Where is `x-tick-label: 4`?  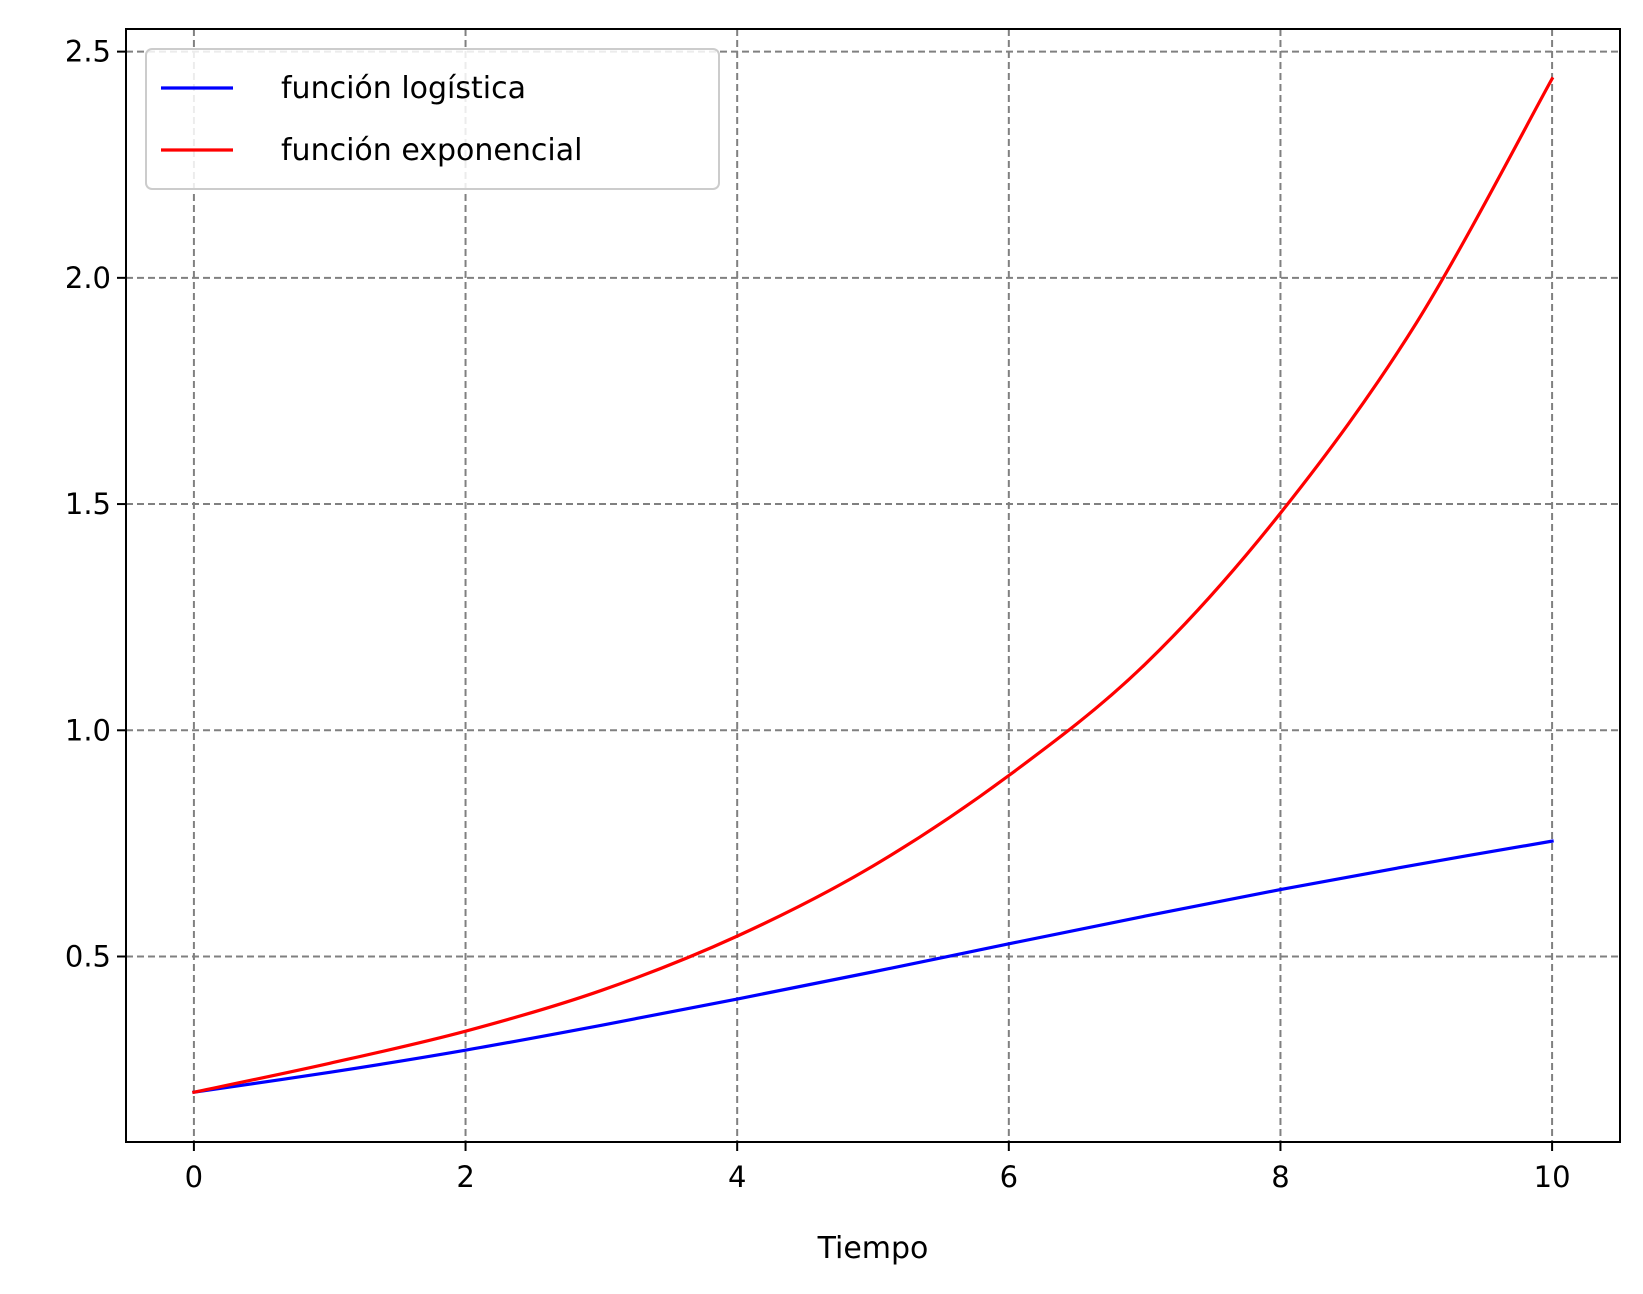
x-tick-label: 4 is located at coordinates (737, 1177).